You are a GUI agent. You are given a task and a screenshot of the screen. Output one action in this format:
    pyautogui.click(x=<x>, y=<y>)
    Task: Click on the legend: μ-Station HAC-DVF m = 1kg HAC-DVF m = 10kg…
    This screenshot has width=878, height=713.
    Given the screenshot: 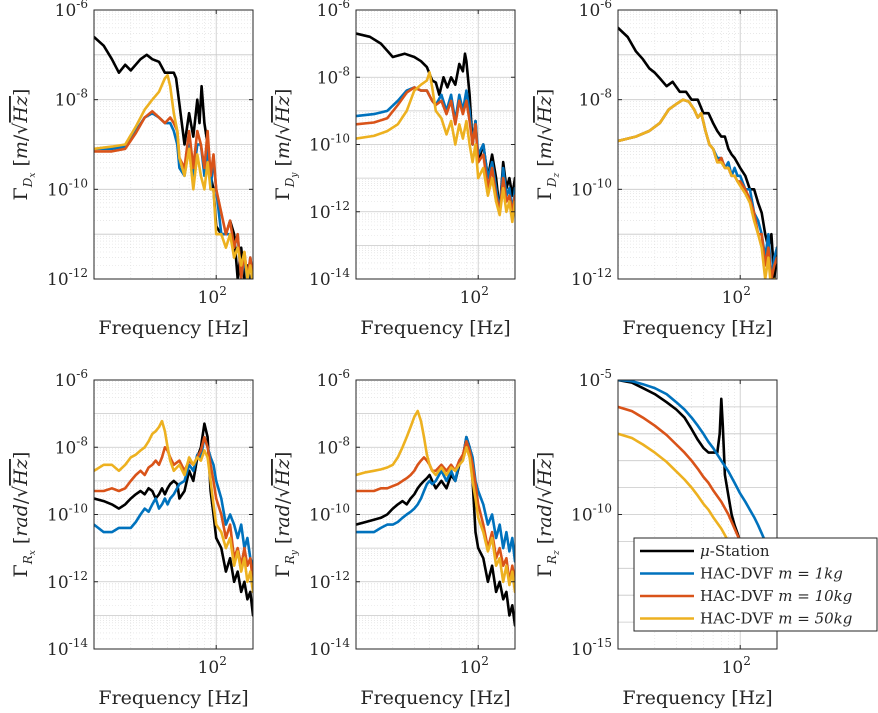 What is the action you would take?
    pyautogui.click(x=755, y=584)
    